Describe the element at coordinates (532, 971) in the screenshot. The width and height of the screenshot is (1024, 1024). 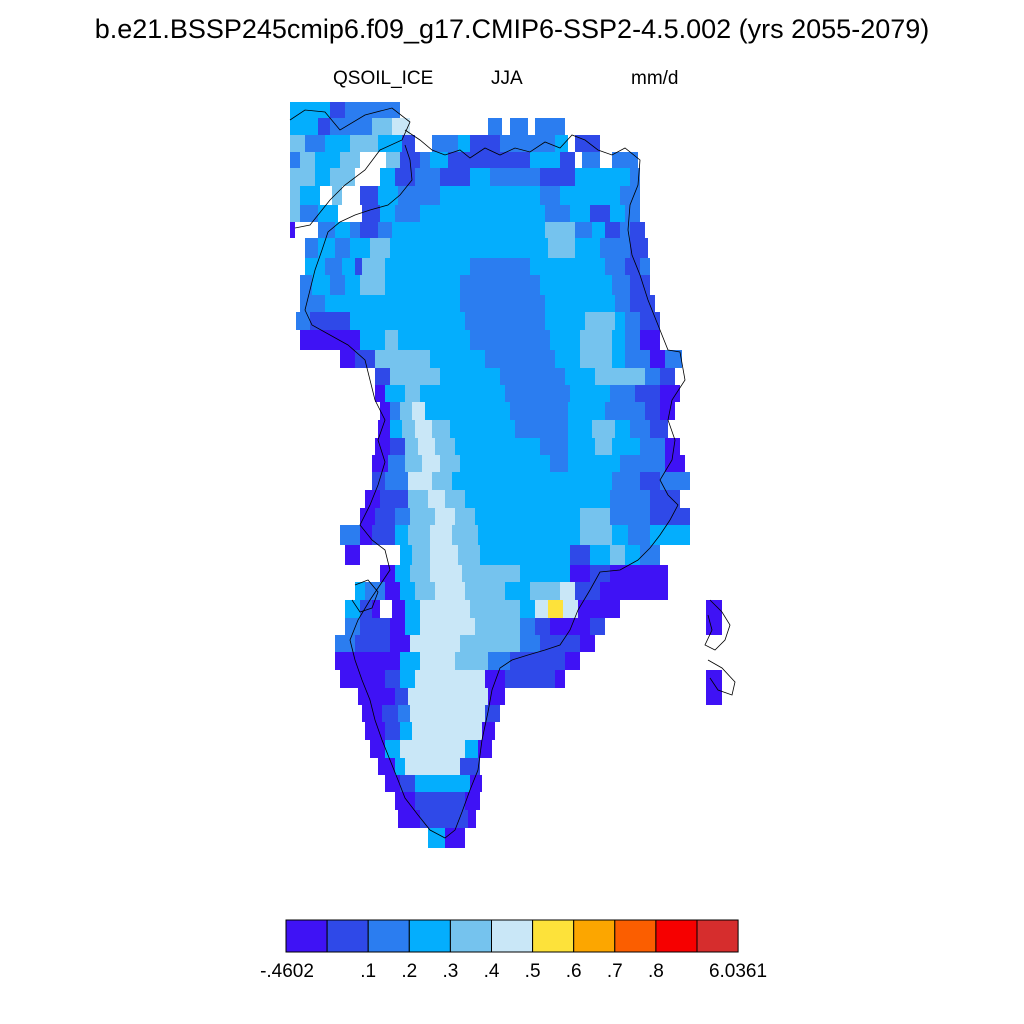
I see `colorbar-label: .5` at that location.